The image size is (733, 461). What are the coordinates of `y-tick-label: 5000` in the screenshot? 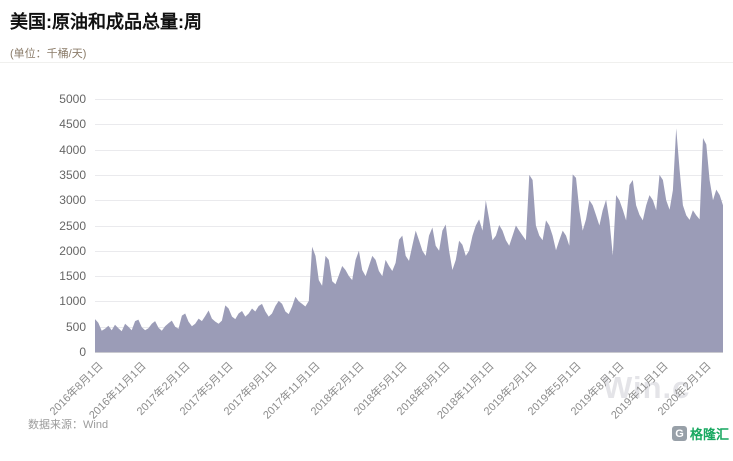 It's located at (72, 99).